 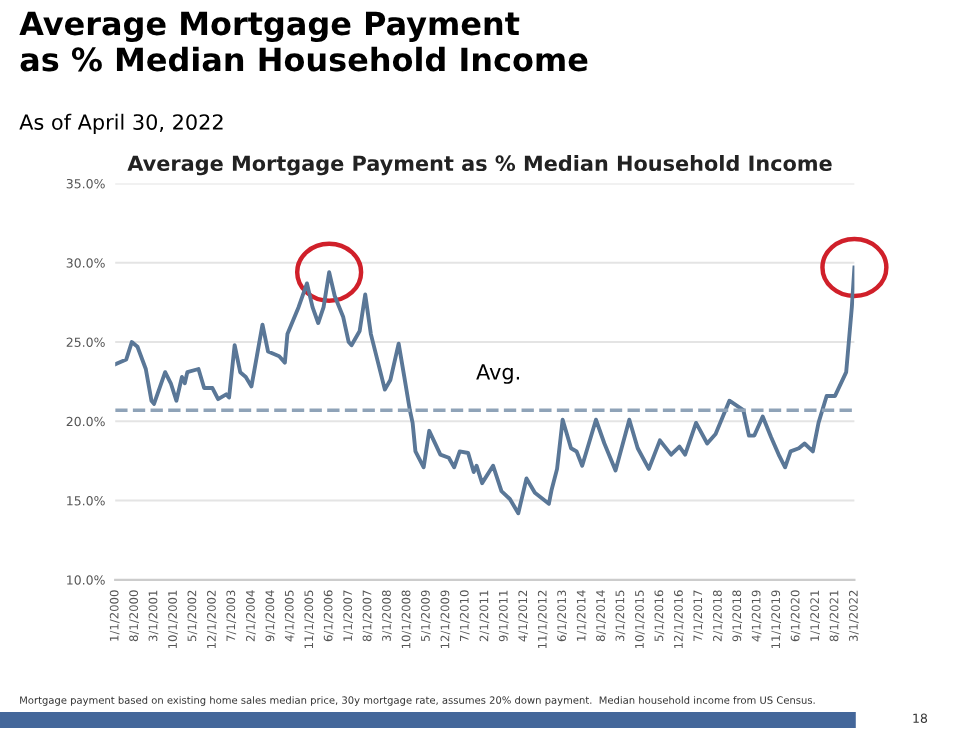 I want to click on text: Average Mortgage Payment as % Median Household Income, so click(x=479, y=165).